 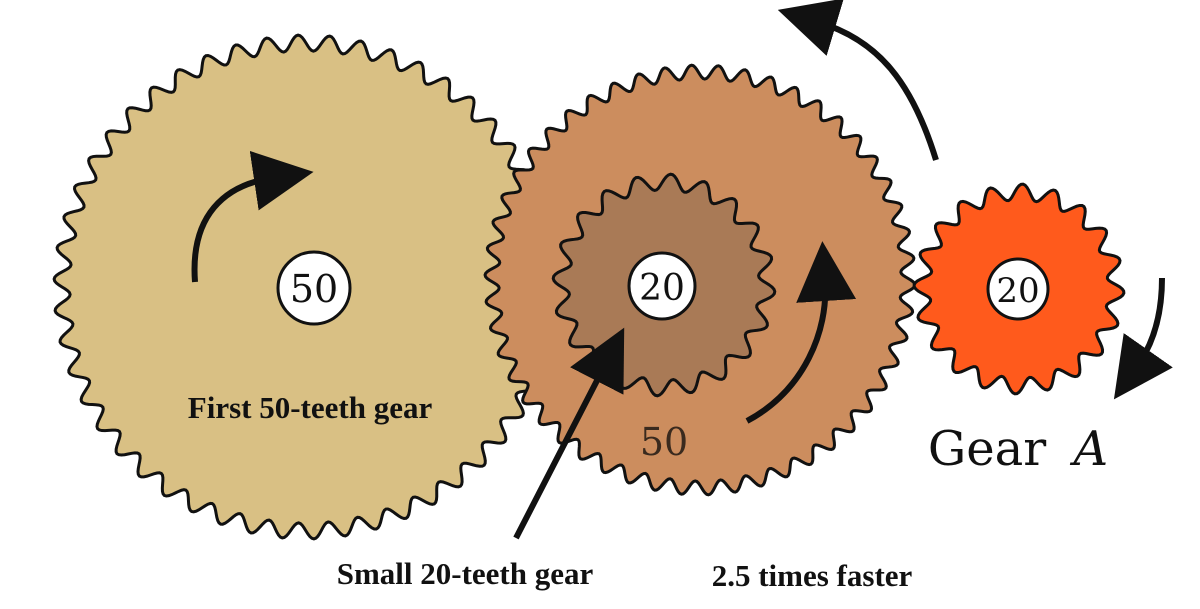 I want to click on faster-label: 2.5 times faster, so click(x=812, y=575).